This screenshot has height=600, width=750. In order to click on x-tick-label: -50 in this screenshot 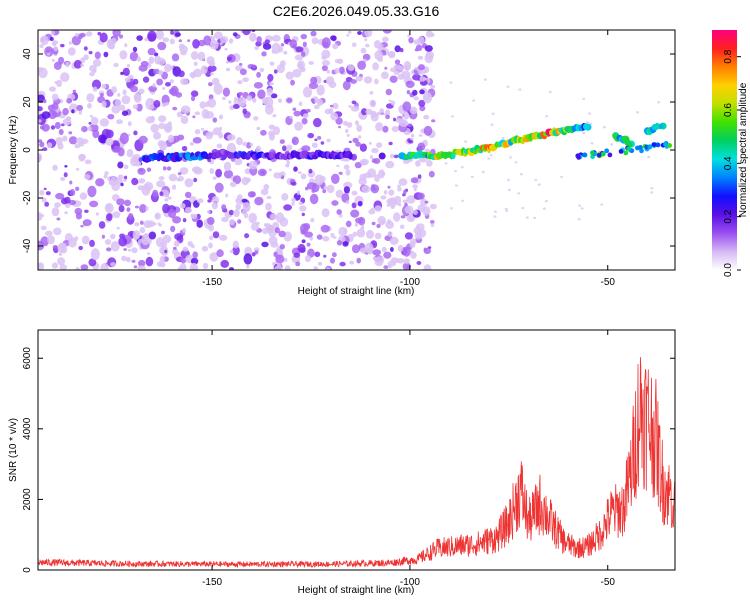, I will do `click(608, 282)`.